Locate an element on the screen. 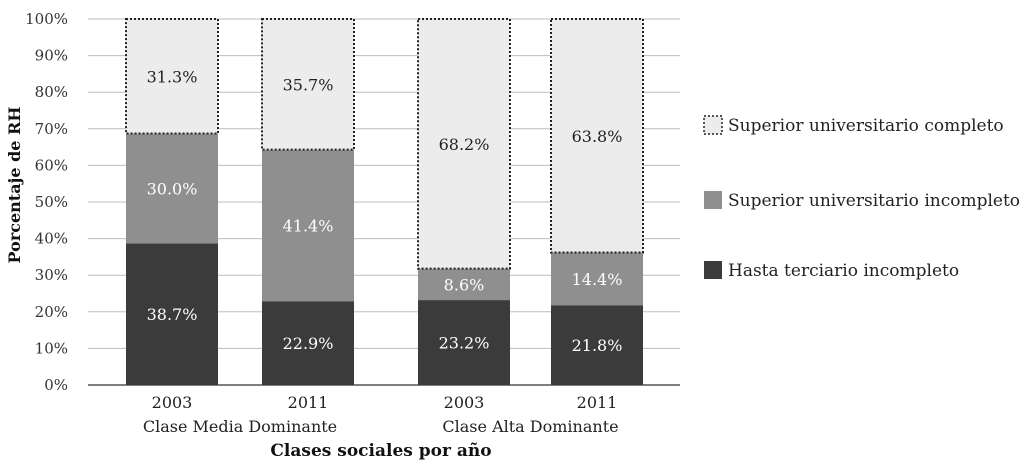 This screenshot has width=1022, height=464. data-label: 35.7% is located at coordinates (308, 84).